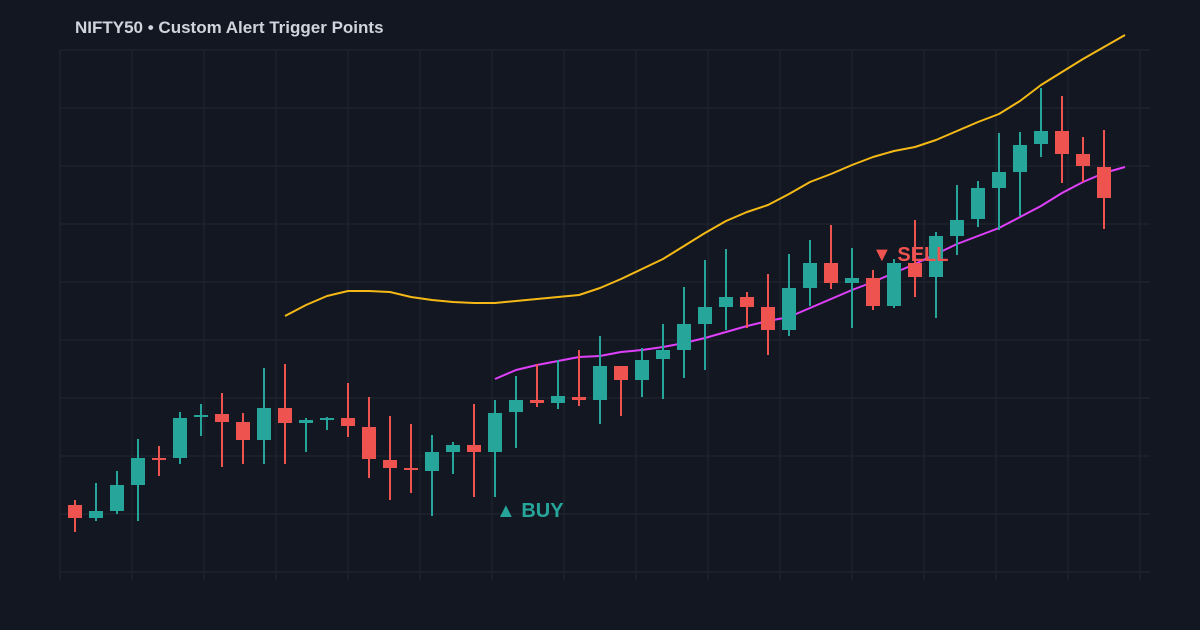 This screenshot has width=1200, height=630. Describe the element at coordinates (229, 27) in the screenshot. I see `chart-title: NIFTY50 • Custom Alert Trigger Points` at that location.